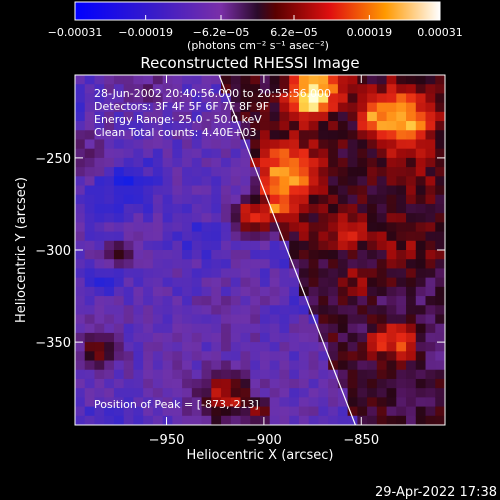  What do you see at coordinates (264, 440) in the screenshot?
I see `x-tick-label: −900` at bounding box center [264, 440].